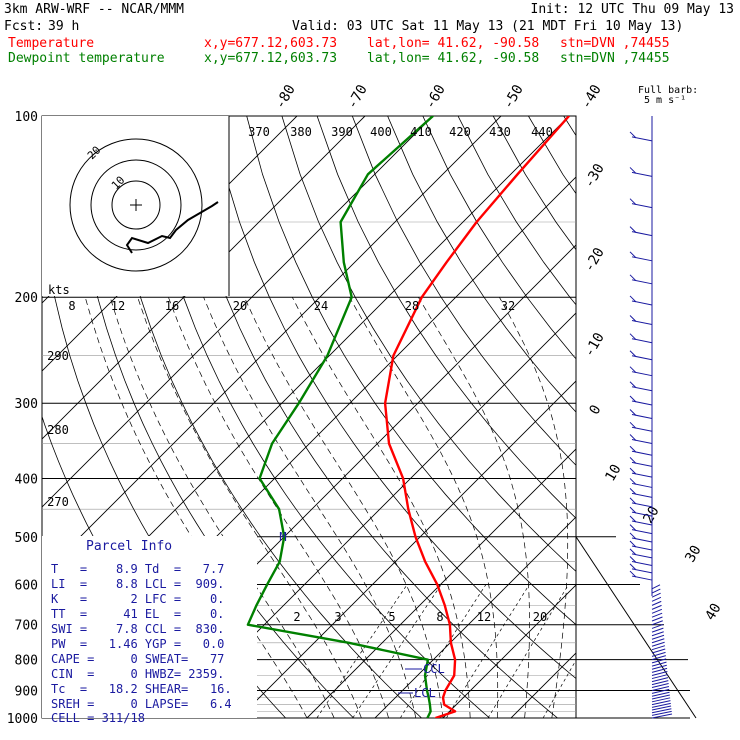  What do you see at coordinates (172, 306) in the screenshot?
I see `hodograph-speed-label: 16` at bounding box center [172, 306].